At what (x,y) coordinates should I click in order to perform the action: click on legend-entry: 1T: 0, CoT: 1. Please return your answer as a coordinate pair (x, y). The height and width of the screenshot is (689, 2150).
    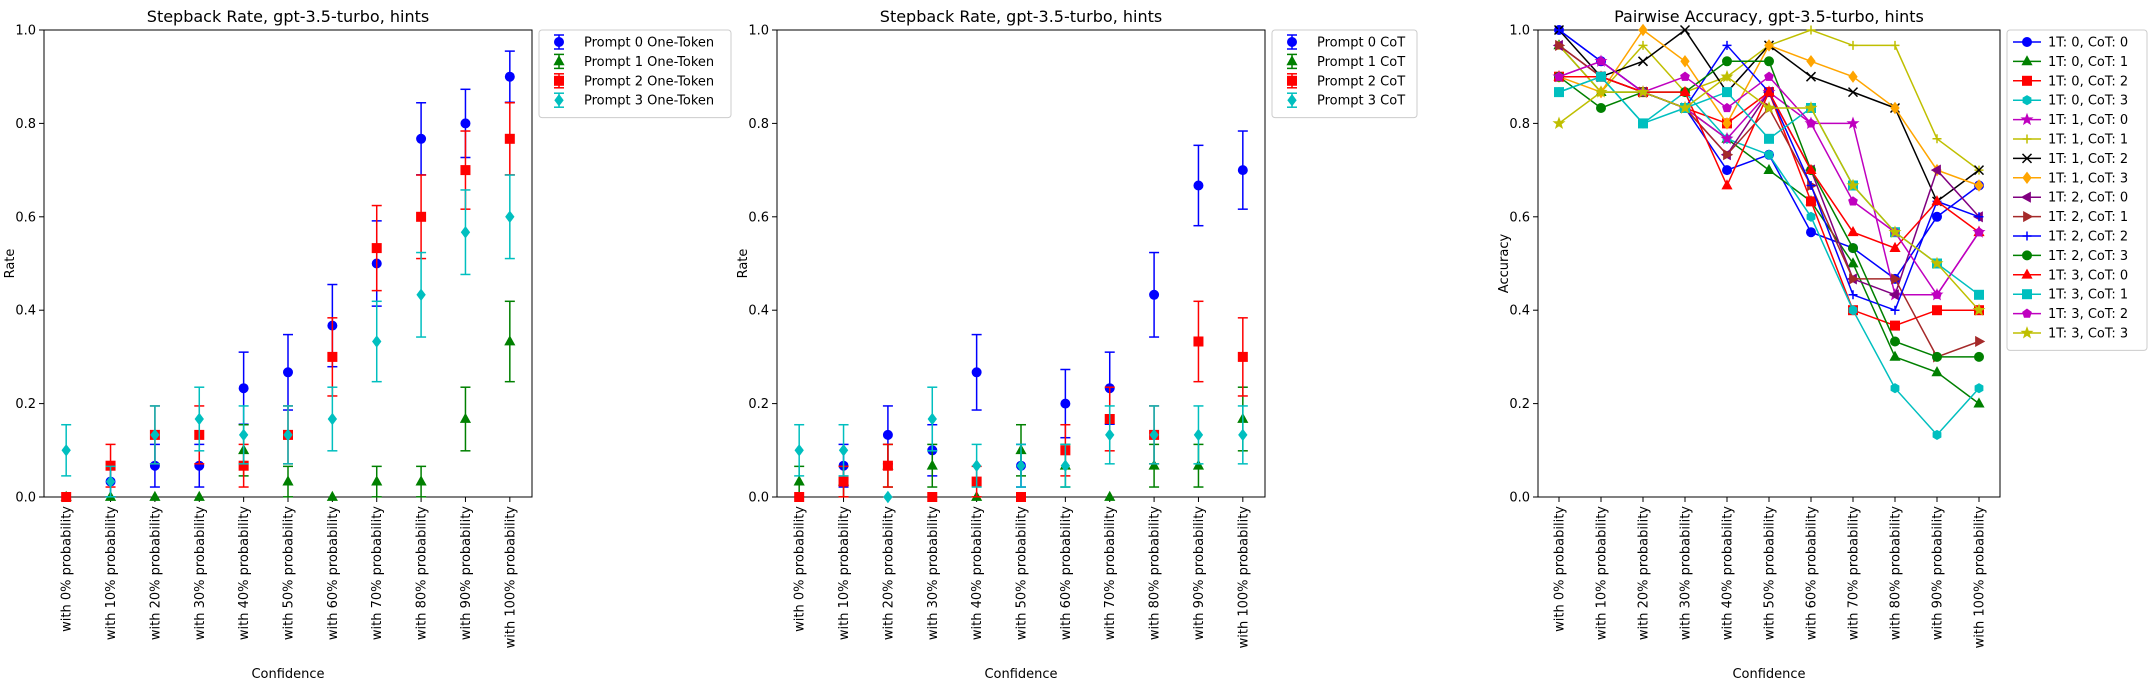
    Looking at the image, I should click on (2070, 62).